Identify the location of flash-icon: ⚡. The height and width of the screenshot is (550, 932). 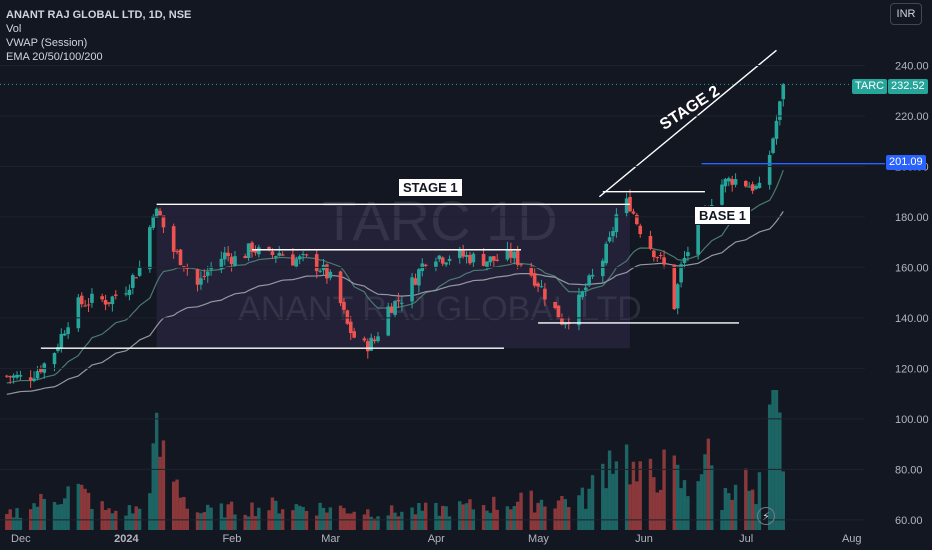
(766, 516).